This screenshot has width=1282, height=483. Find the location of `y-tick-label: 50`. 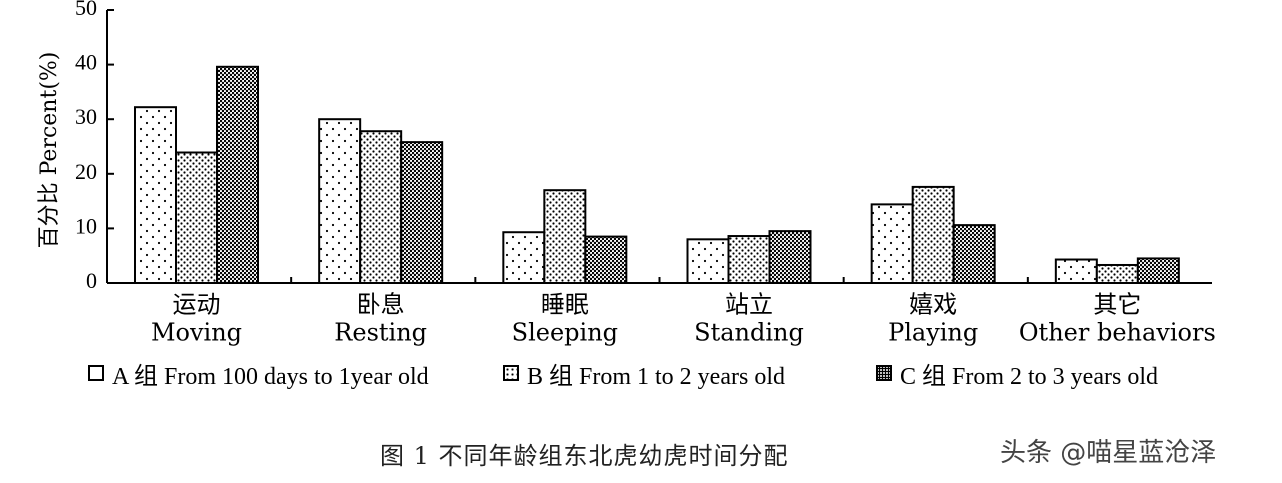

y-tick-label: 50 is located at coordinates (86, 10).